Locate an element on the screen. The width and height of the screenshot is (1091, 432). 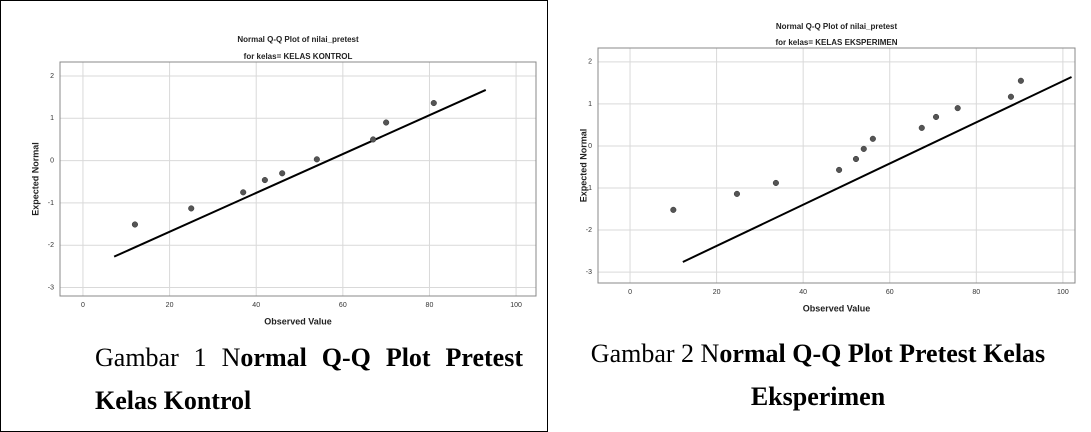
caption-plain: Gambar 2 N is located at coordinates (655, 353).